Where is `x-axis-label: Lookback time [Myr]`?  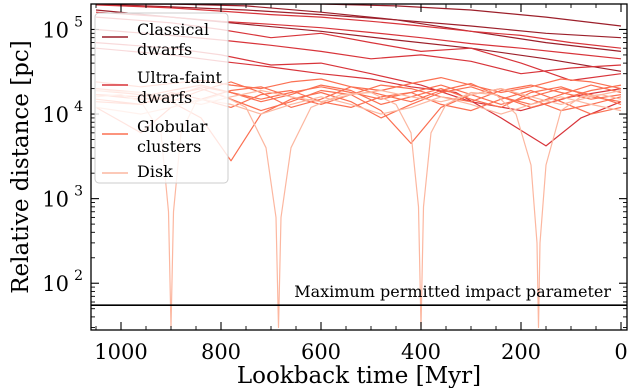 x-axis-label: Lookback time [Myr] is located at coordinates (359, 375).